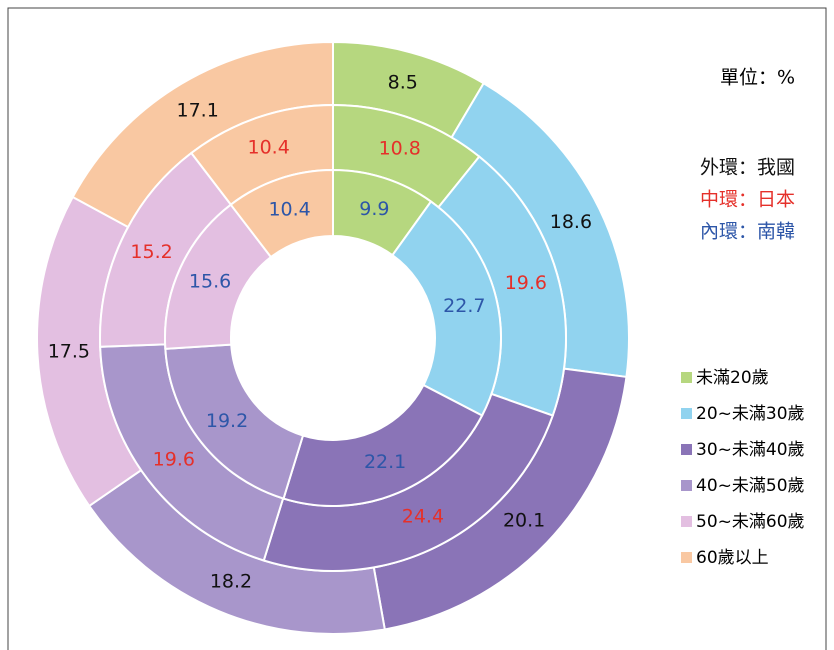  What do you see at coordinates (747, 168) in the screenshot?
I see `ring-legend: 外環：我國` at bounding box center [747, 168].